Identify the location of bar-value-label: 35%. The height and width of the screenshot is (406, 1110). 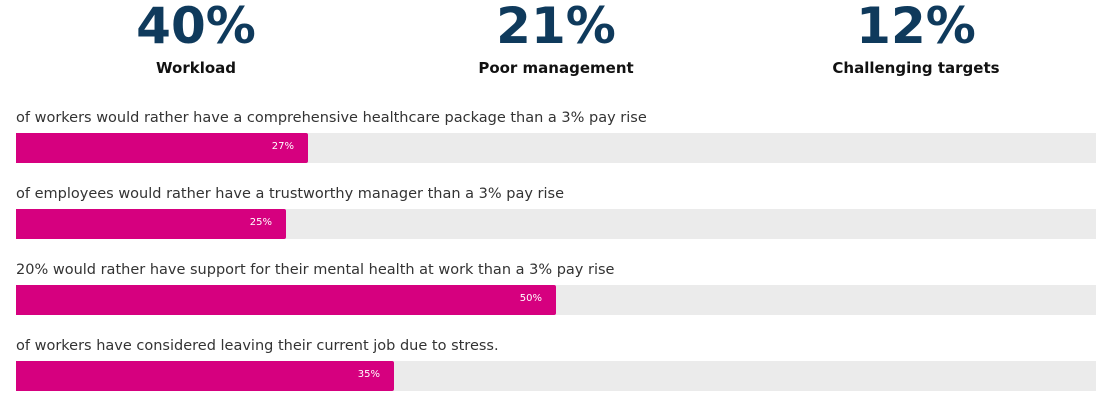
(368, 374).